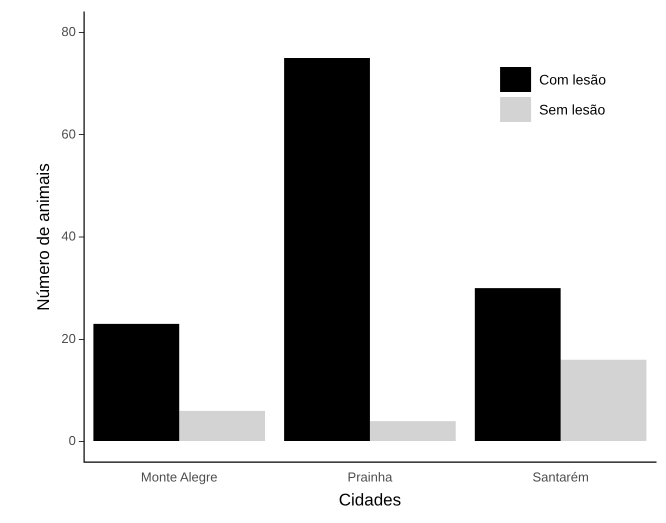 This screenshot has width=666, height=523. What do you see at coordinates (68, 134) in the screenshot?
I see `y-tick-label: 60` at bounding box center [68, 134].